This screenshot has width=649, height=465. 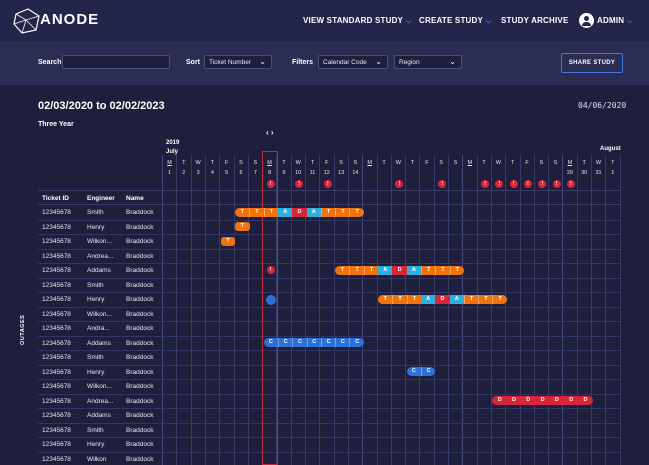 I want to click on date-label: 31, so click(x=598, y=173).